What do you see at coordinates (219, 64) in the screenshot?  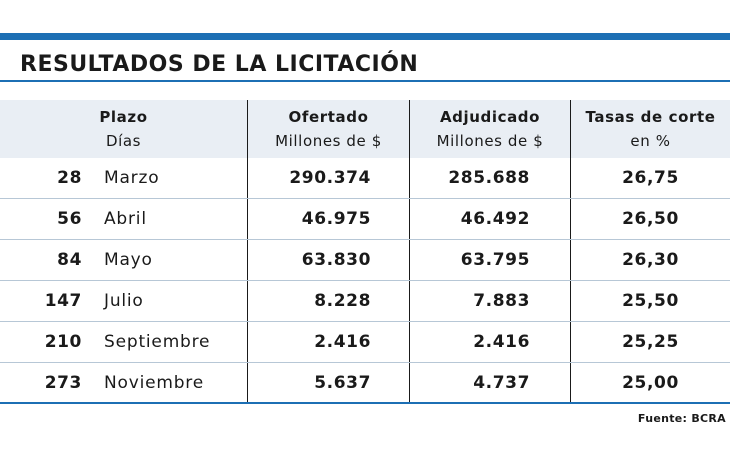 I see `table-title: RESULTADOS DE LA LICITACIÓN` at bounding box center [219, 64].